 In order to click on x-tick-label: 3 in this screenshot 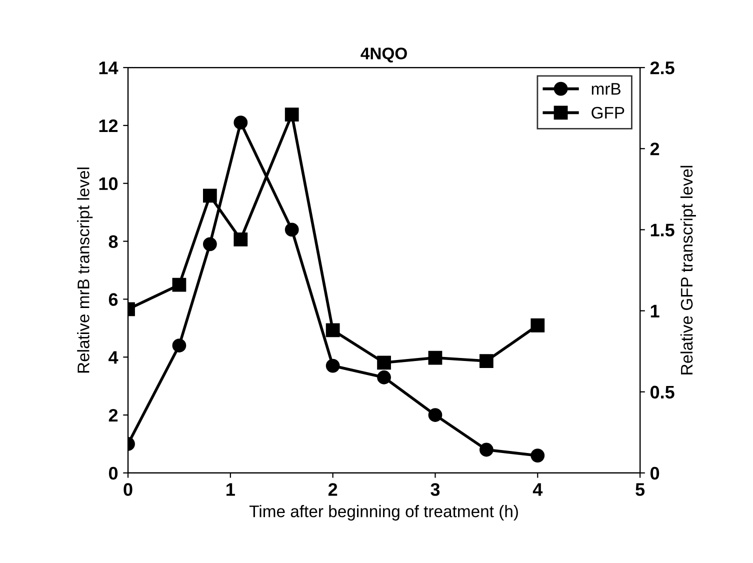, I will do `click(435, 489)`.